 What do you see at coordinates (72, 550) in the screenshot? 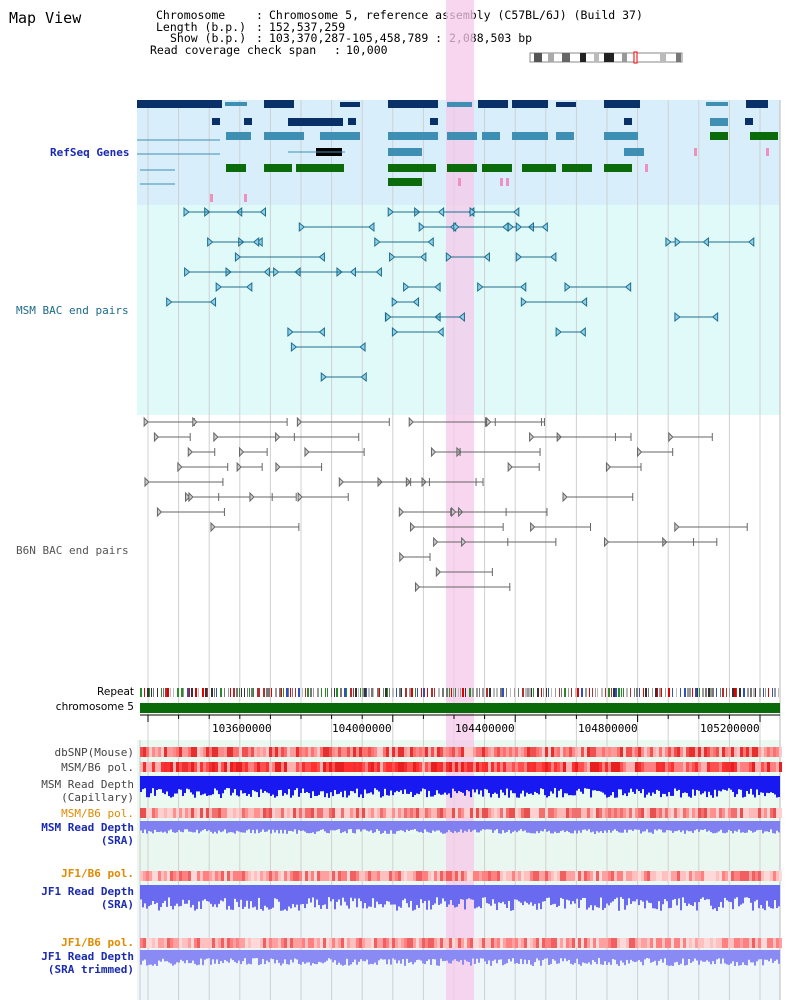
I see `b6n-bac-label: B6N BAC end pairs` at bounding box center [72, 550].